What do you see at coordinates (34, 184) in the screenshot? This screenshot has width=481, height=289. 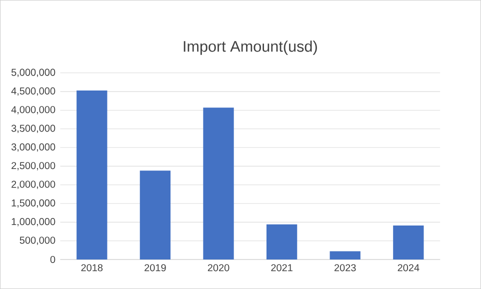 I see `y-tick-label: 2,000,000` at bounding box center [34, 184].